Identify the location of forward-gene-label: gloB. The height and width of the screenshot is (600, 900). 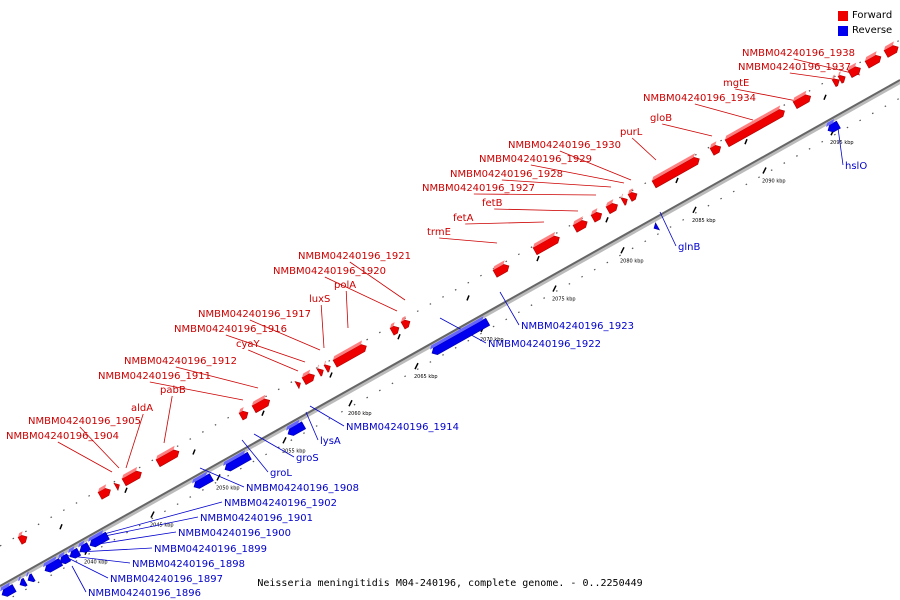
(661, 118).